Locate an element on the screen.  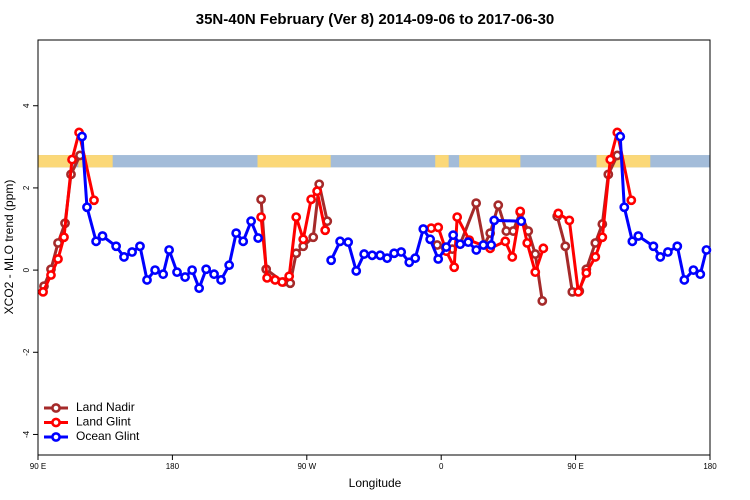
y-tick-label: -2 is located at coordinates (26, 352).